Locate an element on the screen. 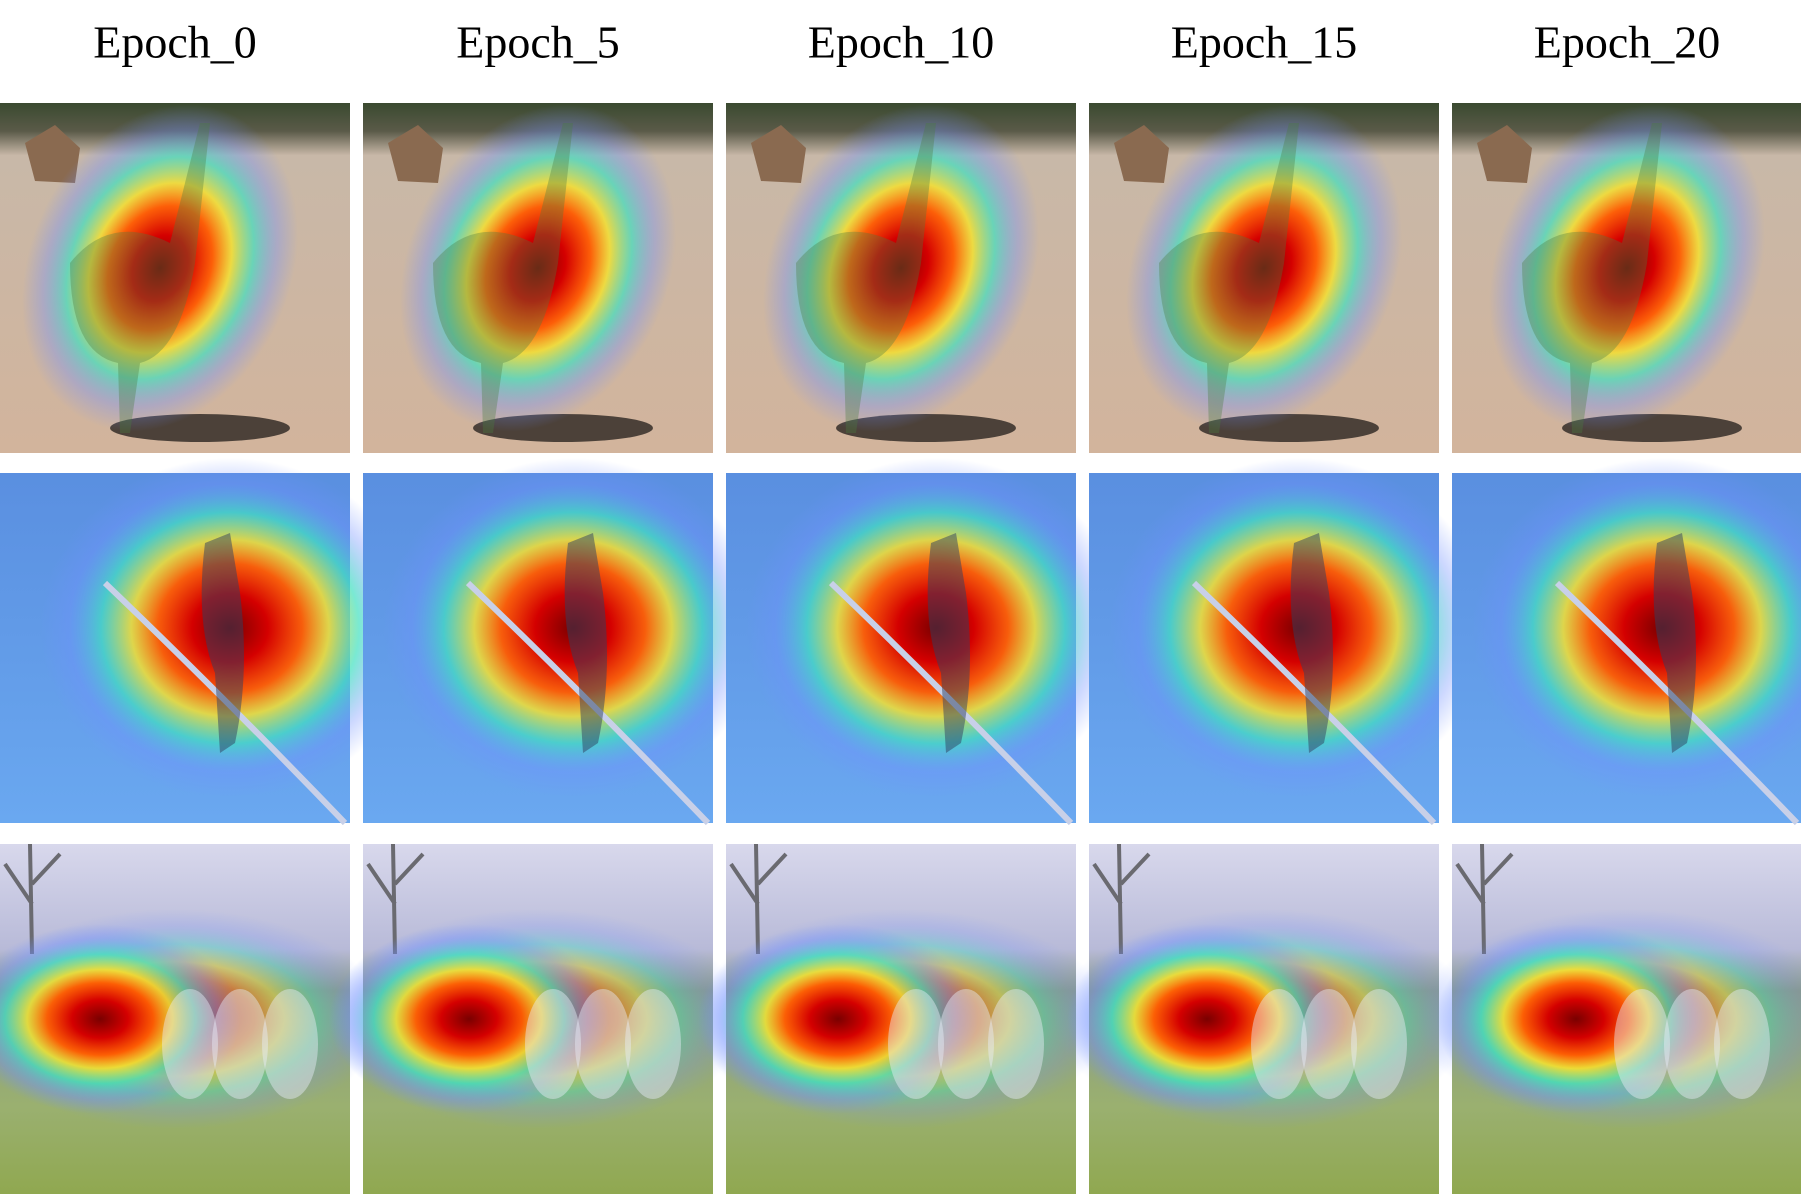 This screenshot has width=1801, height=1199. column-header: Epoch_10 is located at coordinates (901, 42).